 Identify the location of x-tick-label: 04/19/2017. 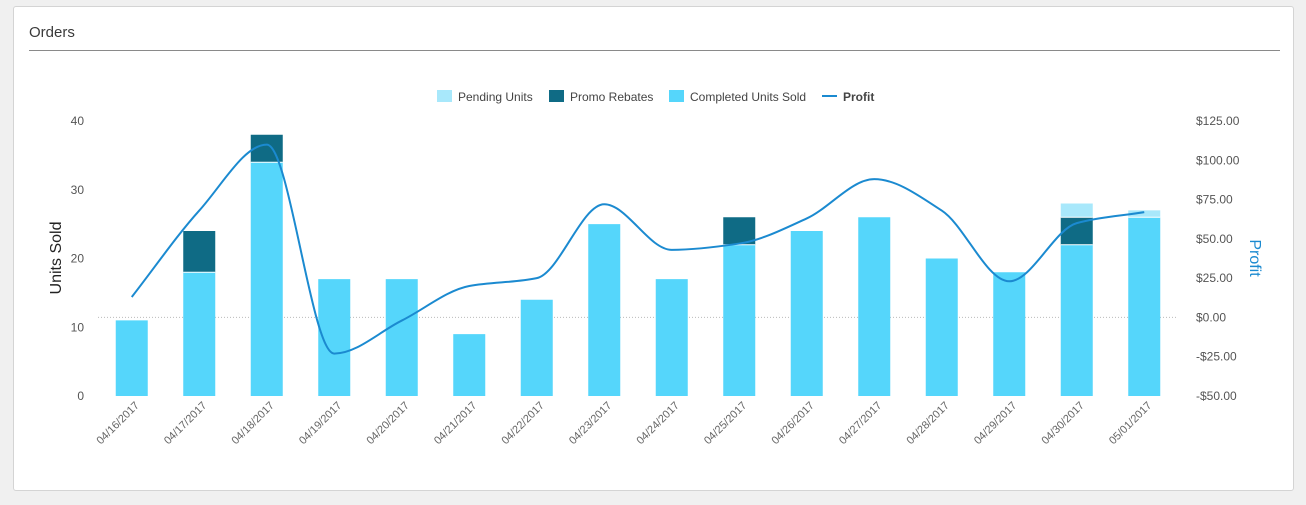
(320, 423).